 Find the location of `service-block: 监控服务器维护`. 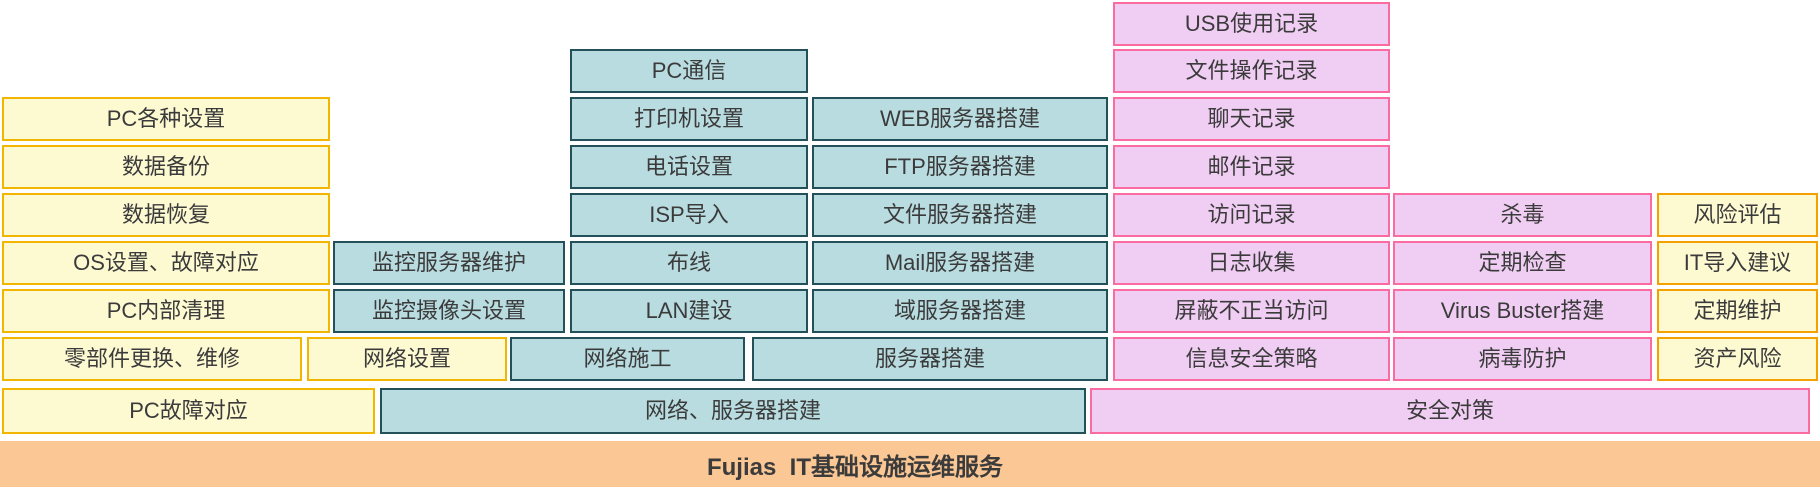

service-block: 监控服务器维护 is located at coordinates (449, 263).